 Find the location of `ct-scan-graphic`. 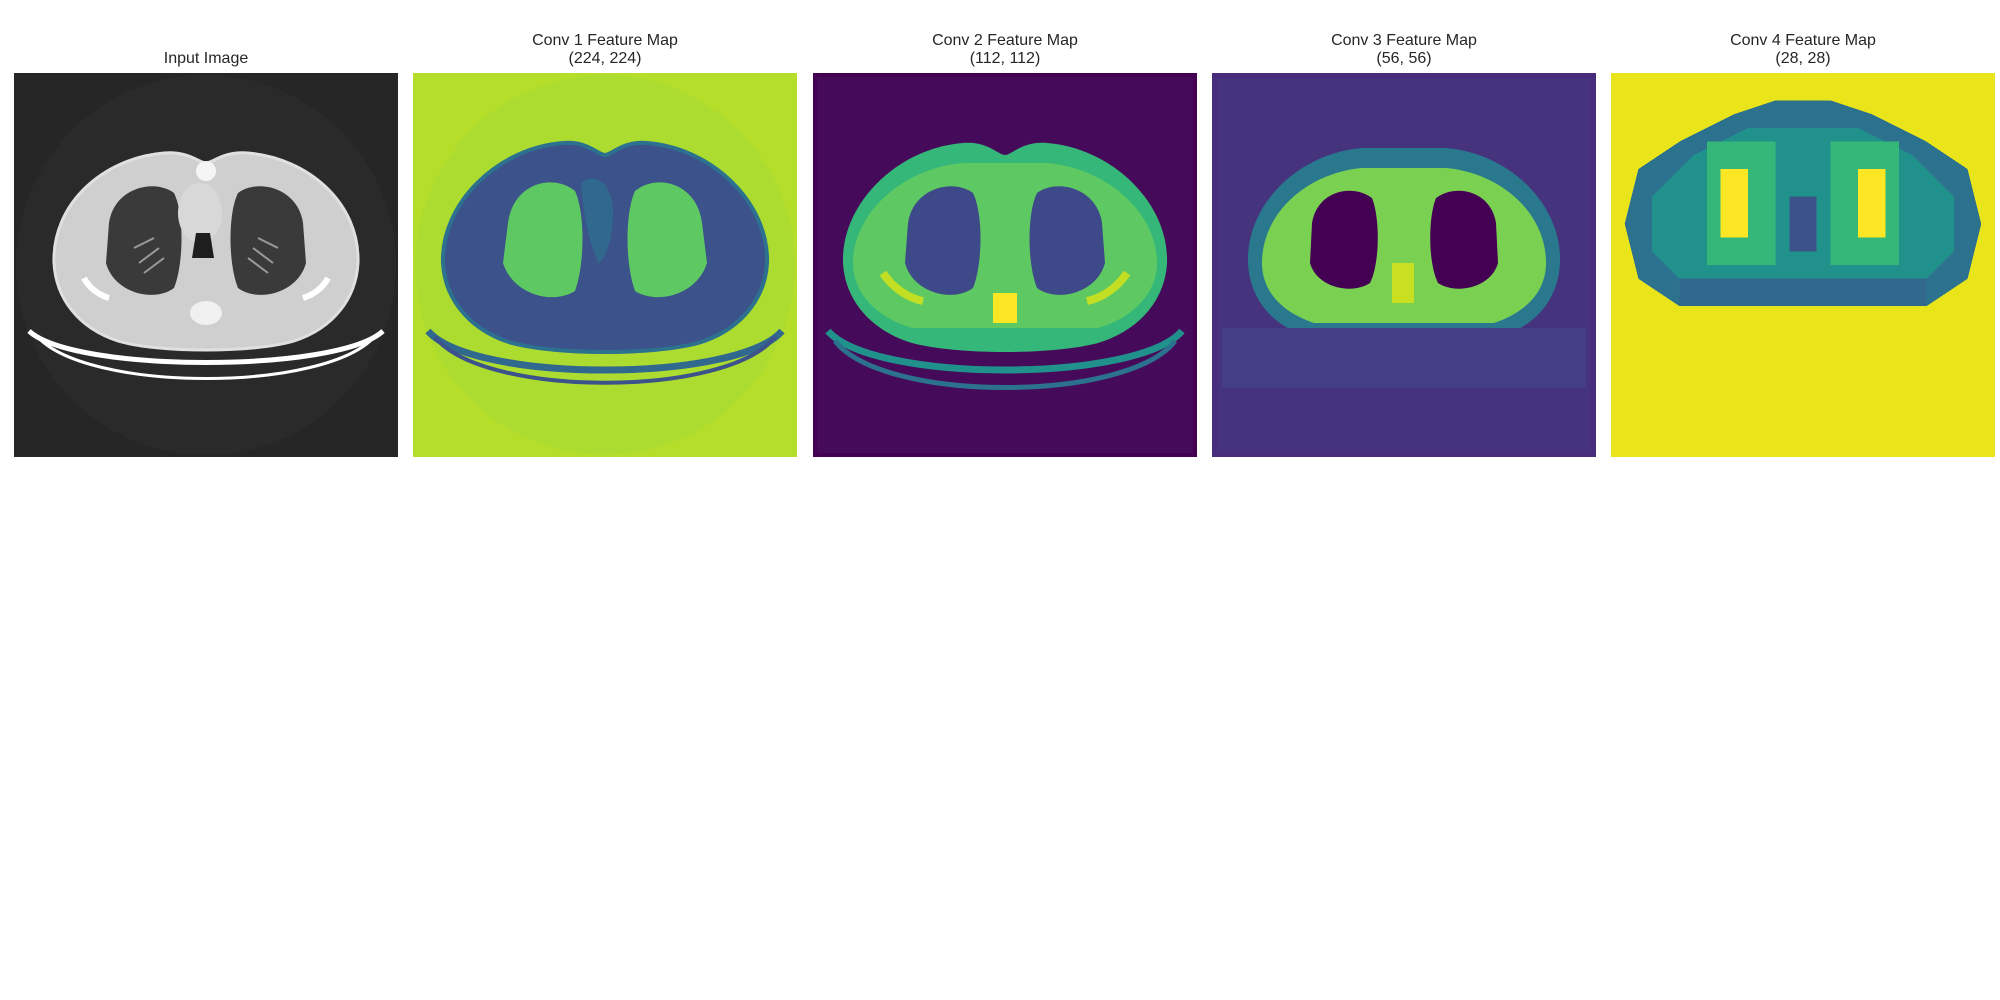

ct-scan-graphic is located at coordinates (206, 265).